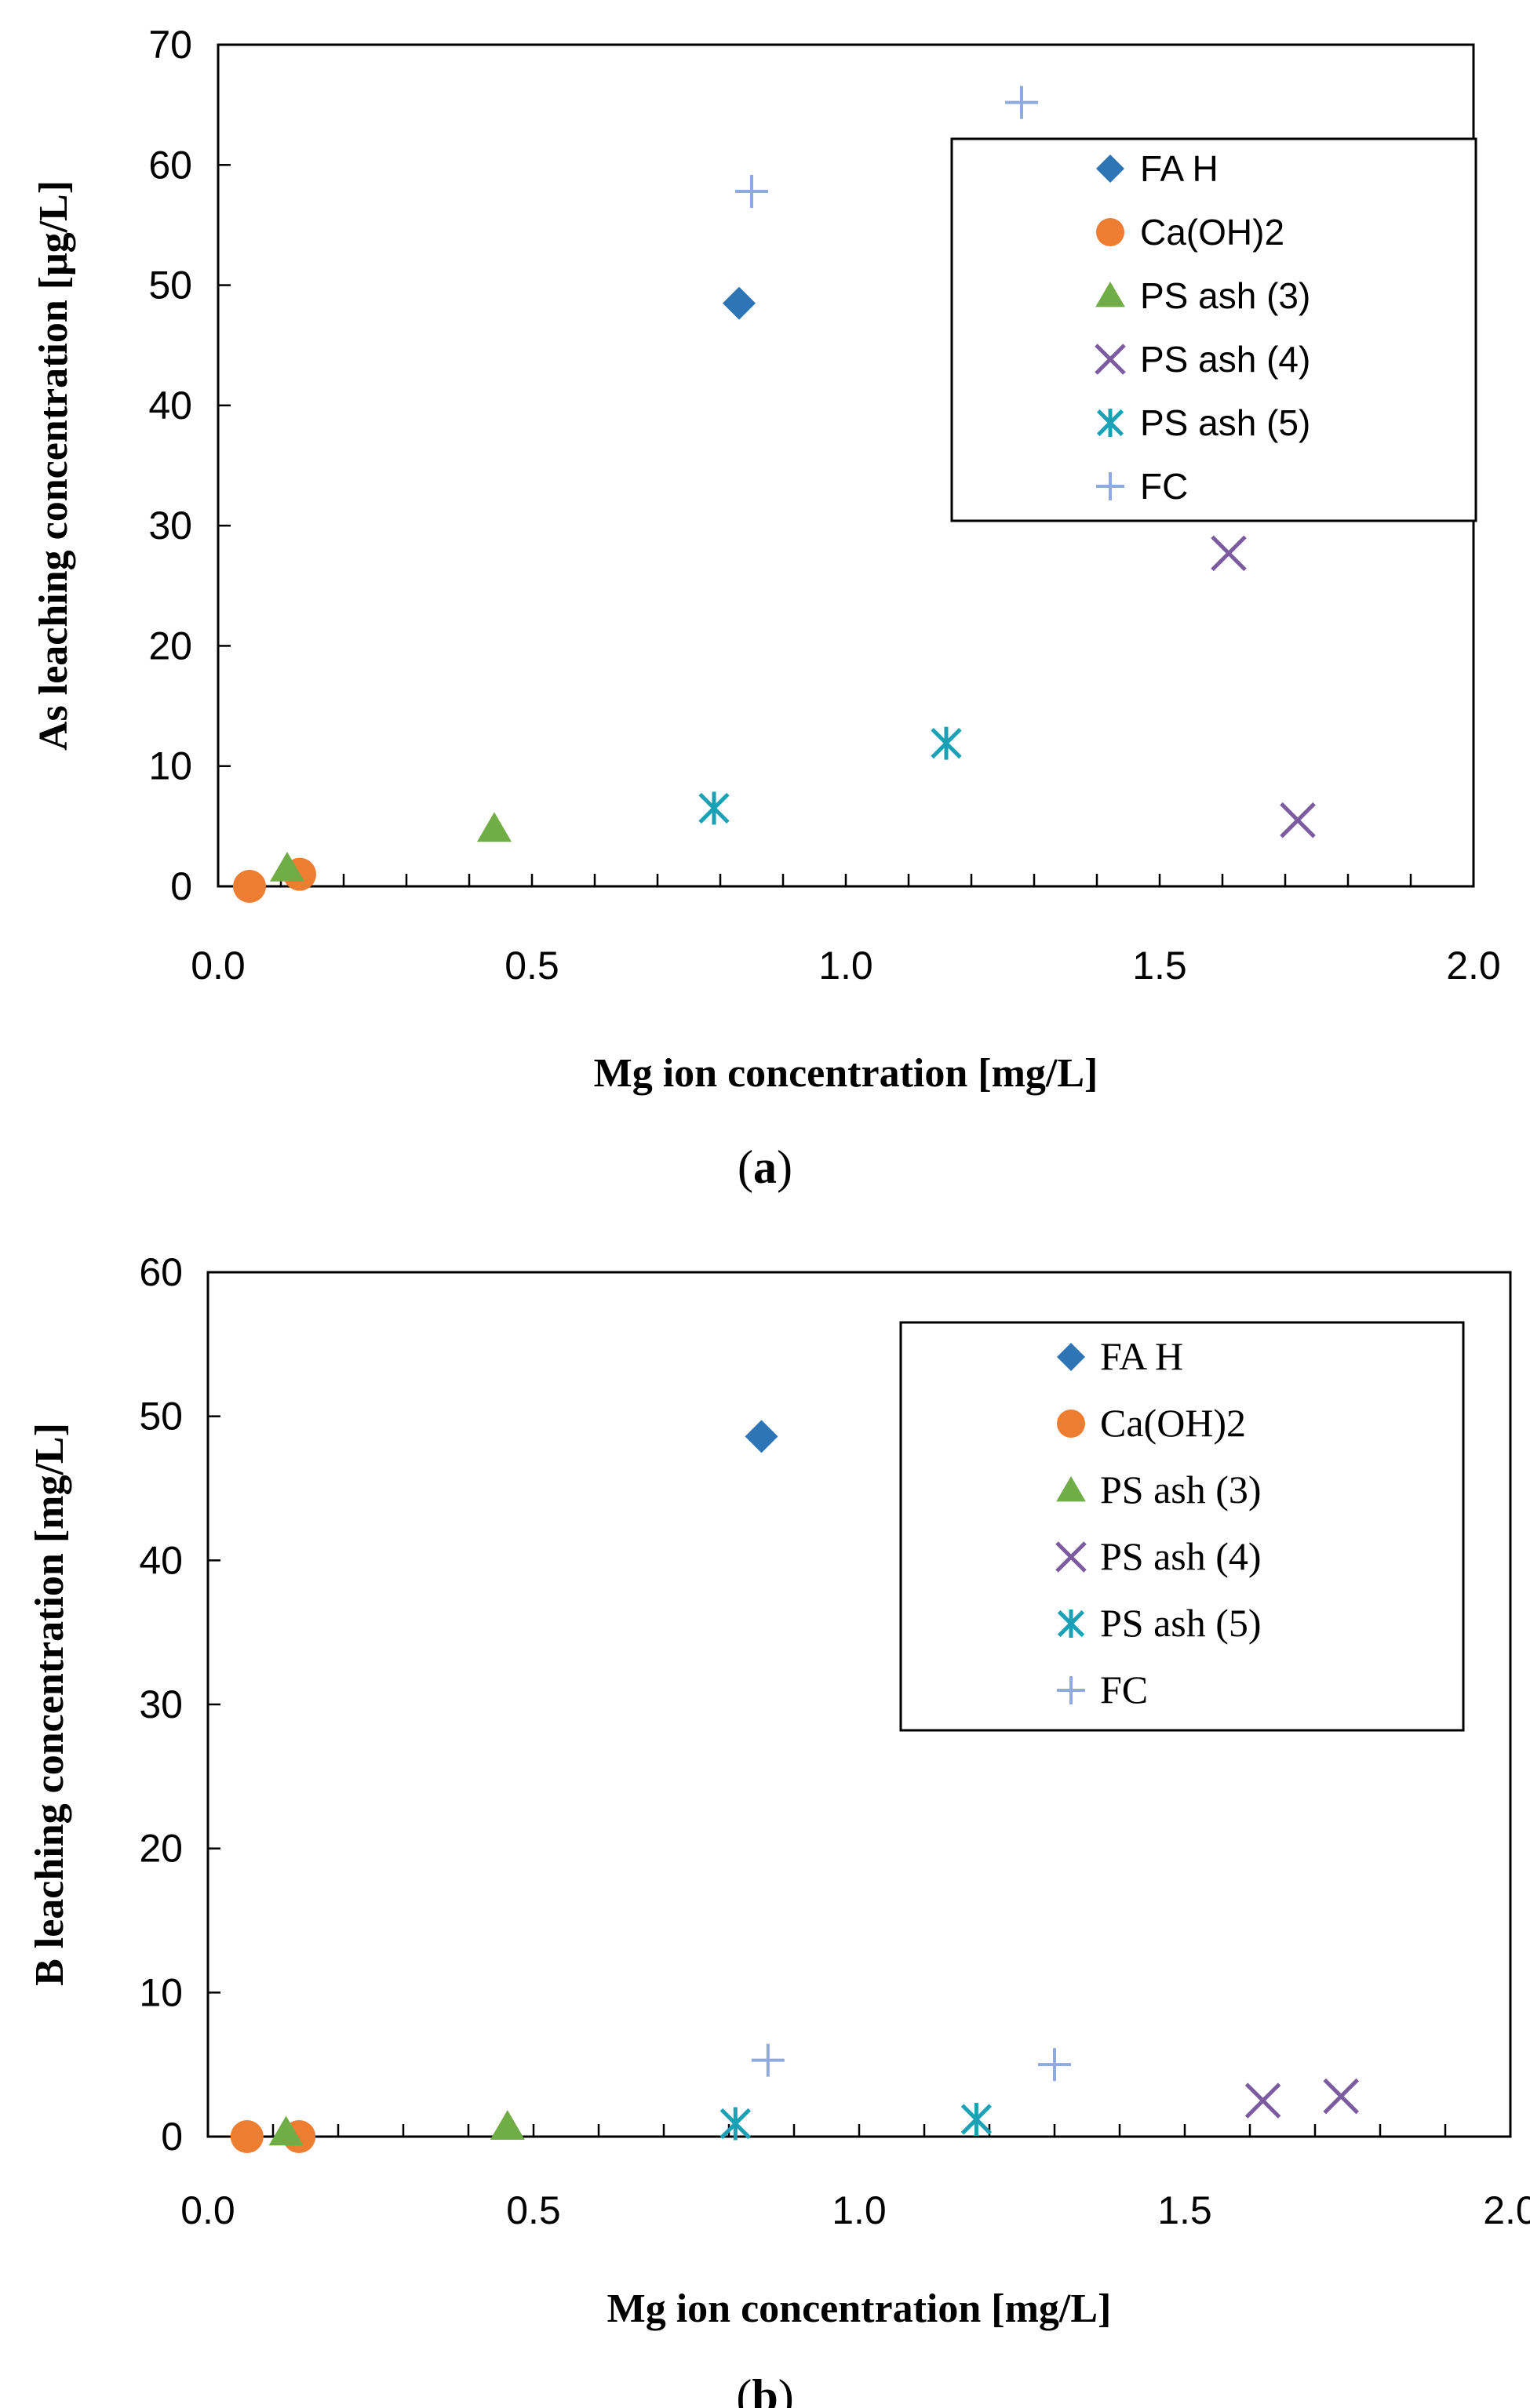 Image resolution: width=1530 pixels, height=2408 pixels. I want to click on panel-label: (b), so click(764, 2389).